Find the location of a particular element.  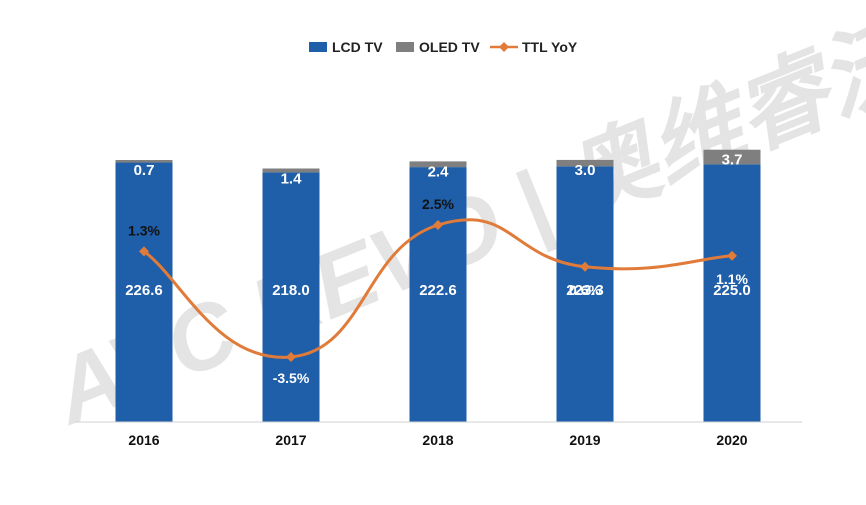

bar-lcd-2018 is located at coordinates (438, 294).